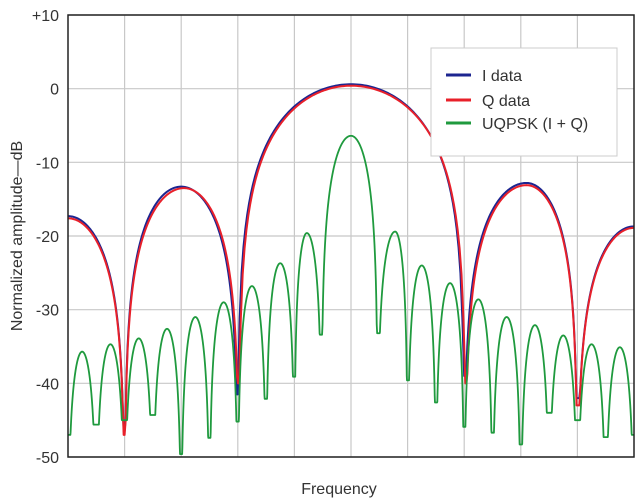 This screenshot has width=640, height=503. I want to click on legend: I data Q data UQPSK (I + Q), so click(524, 102).